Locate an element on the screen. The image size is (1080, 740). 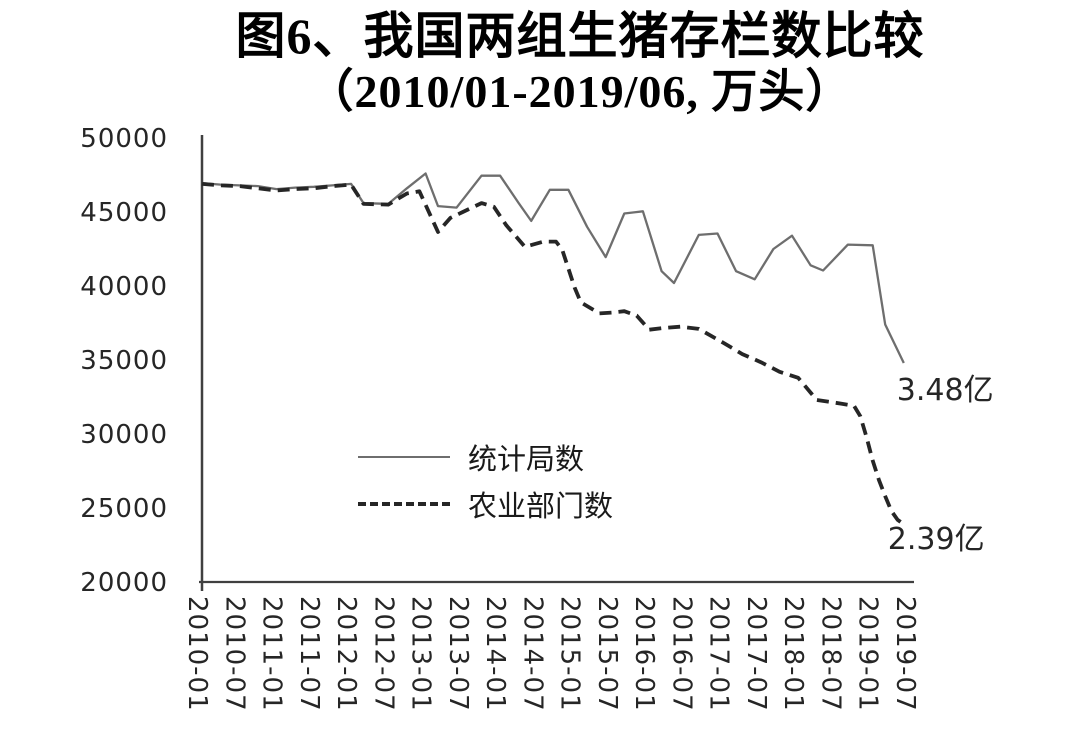
x-axis-tick-label: 2013-07 is located at coordinates (458, 654).